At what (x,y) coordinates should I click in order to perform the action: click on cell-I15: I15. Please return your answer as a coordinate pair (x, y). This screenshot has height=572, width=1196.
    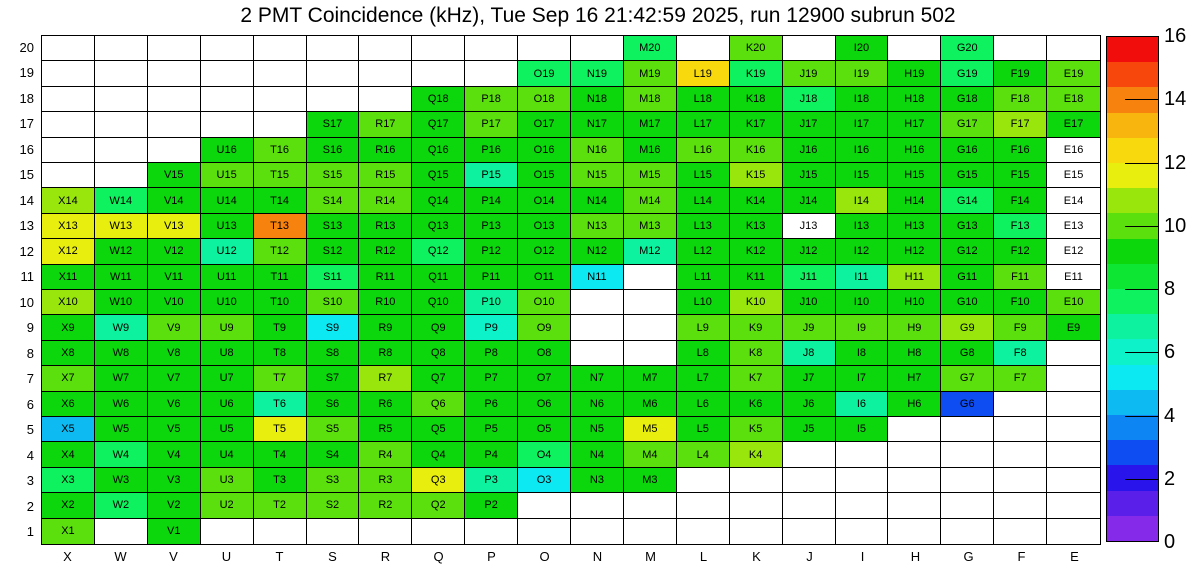
    Looking at the image, I should click on (862, 175).